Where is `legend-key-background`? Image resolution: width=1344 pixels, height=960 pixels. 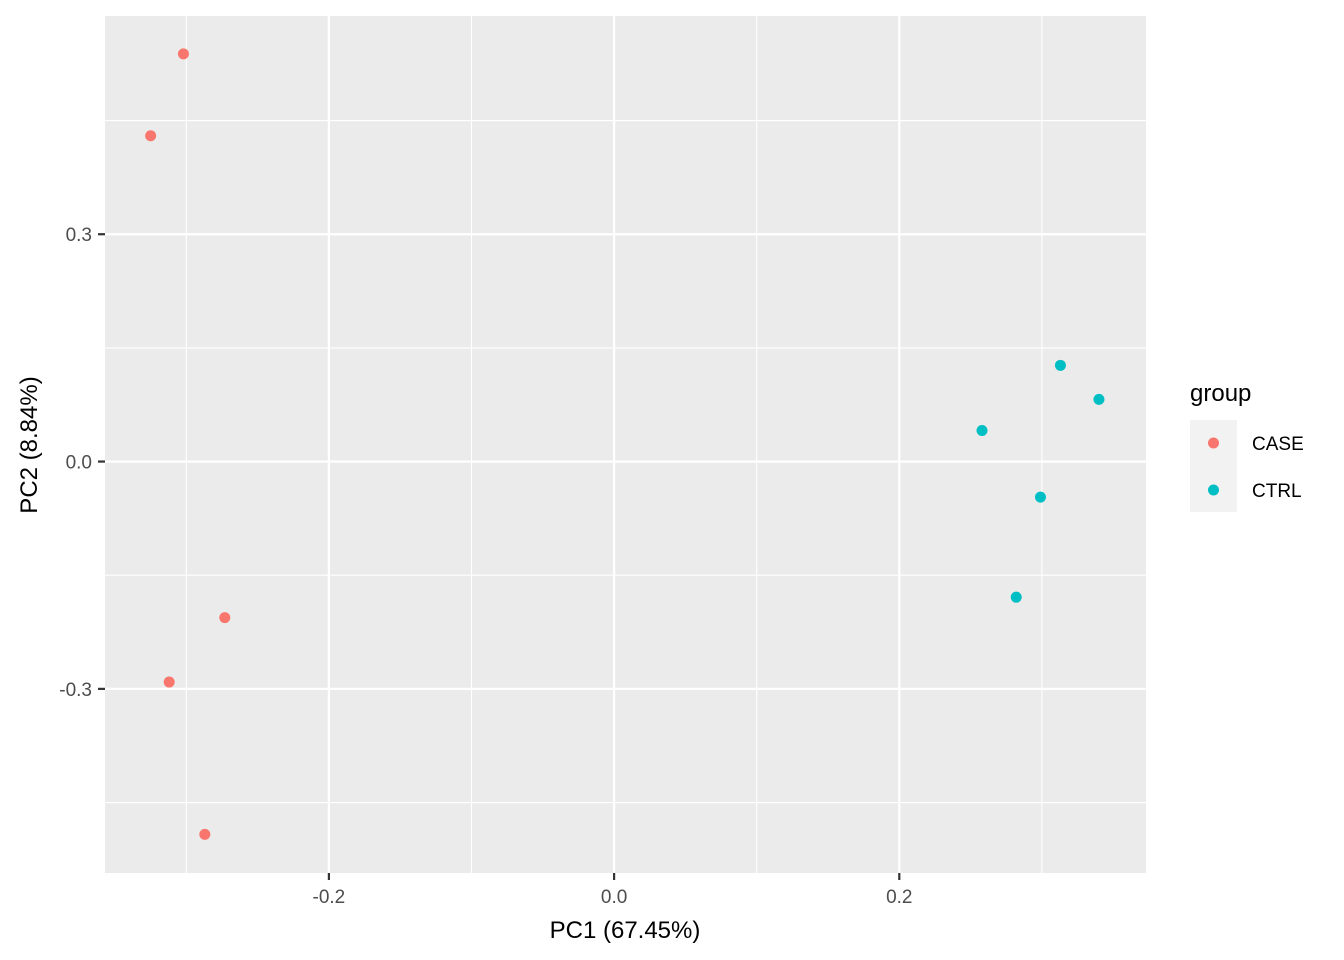 legend-key-background is located at coordinates (1213, 466).